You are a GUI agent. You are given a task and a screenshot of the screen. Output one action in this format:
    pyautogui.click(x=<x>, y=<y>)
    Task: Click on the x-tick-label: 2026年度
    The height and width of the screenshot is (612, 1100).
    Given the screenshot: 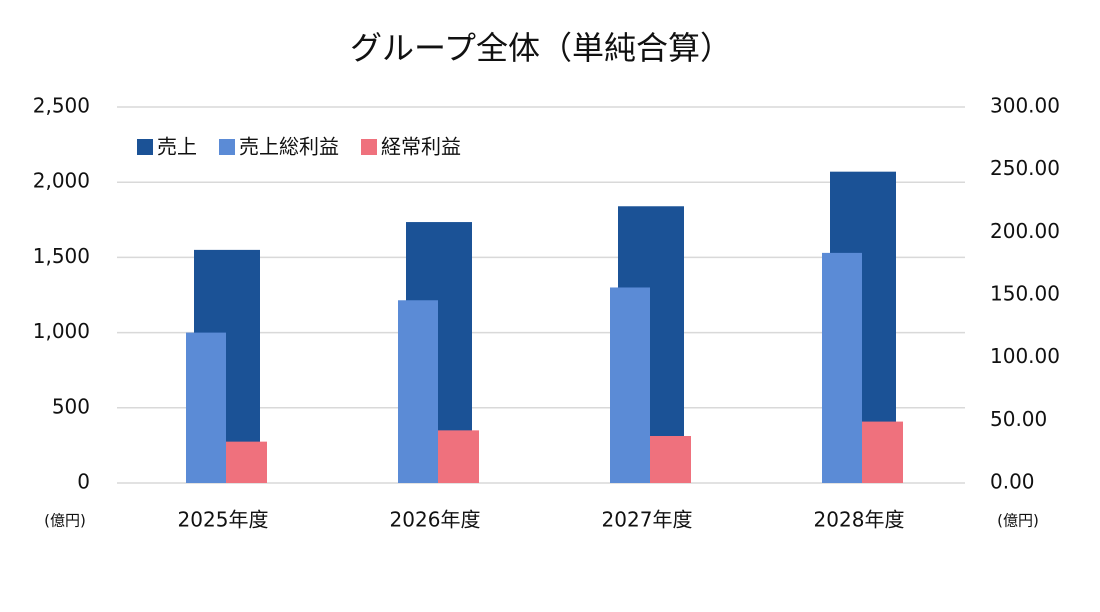 What is the action you would take?
    pyautogui.click(x=435, y=520)
    